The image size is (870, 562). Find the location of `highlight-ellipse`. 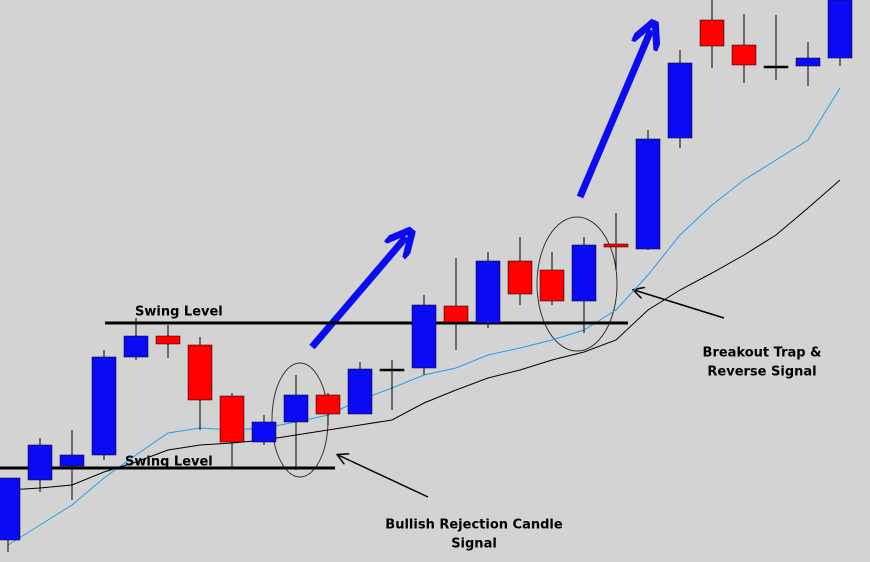

highlight-ellipse is located at coordinates (577, 284).